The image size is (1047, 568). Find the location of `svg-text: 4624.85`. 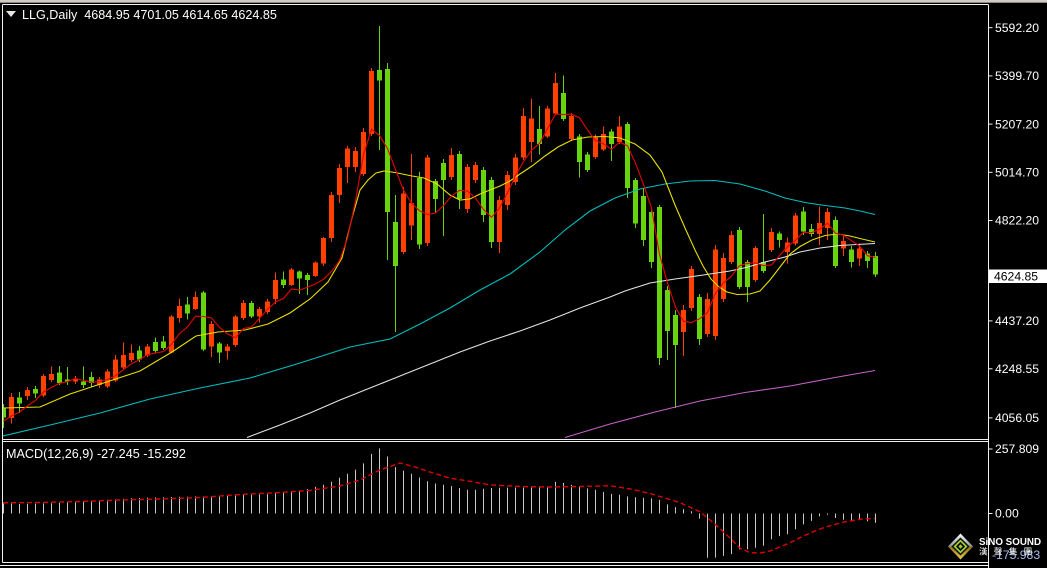

svg-text: 4624.85 is located at coordinates (1016, 277).